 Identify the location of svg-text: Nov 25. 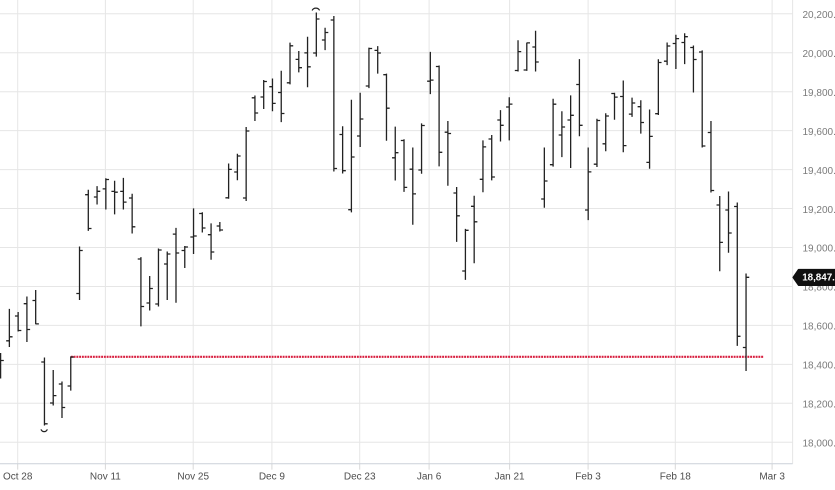
(193, 476).